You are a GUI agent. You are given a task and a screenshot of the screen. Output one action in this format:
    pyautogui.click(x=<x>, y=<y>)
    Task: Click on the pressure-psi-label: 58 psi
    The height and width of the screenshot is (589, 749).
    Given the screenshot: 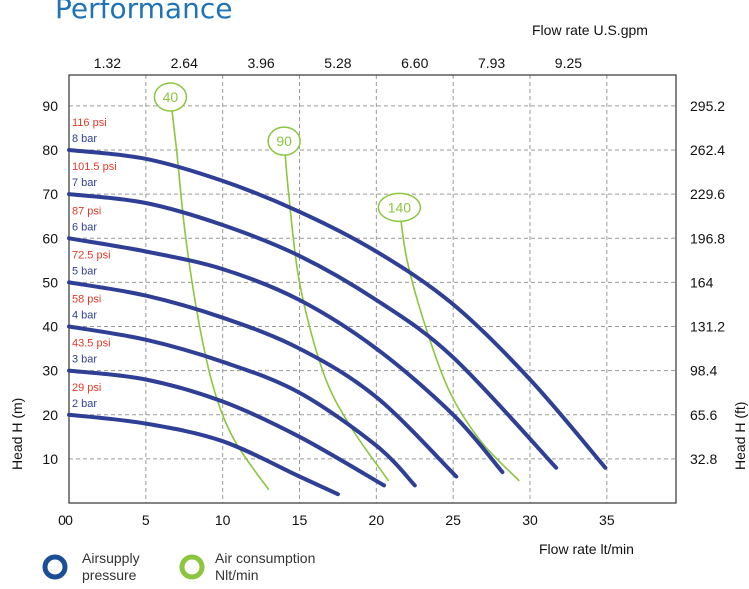 What is the action you would take?
    pyautogui.click(x=86, y=300)
    